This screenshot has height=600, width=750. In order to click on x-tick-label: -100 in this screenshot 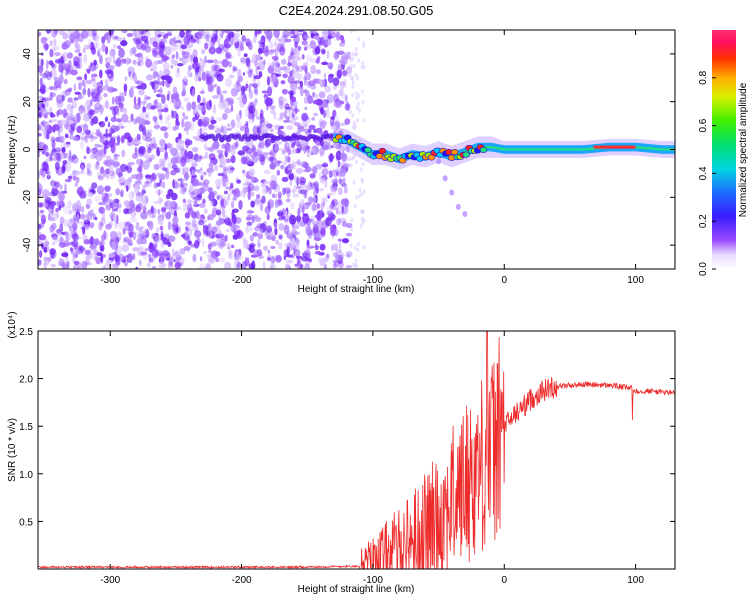, I will do `click(373, 580)`.